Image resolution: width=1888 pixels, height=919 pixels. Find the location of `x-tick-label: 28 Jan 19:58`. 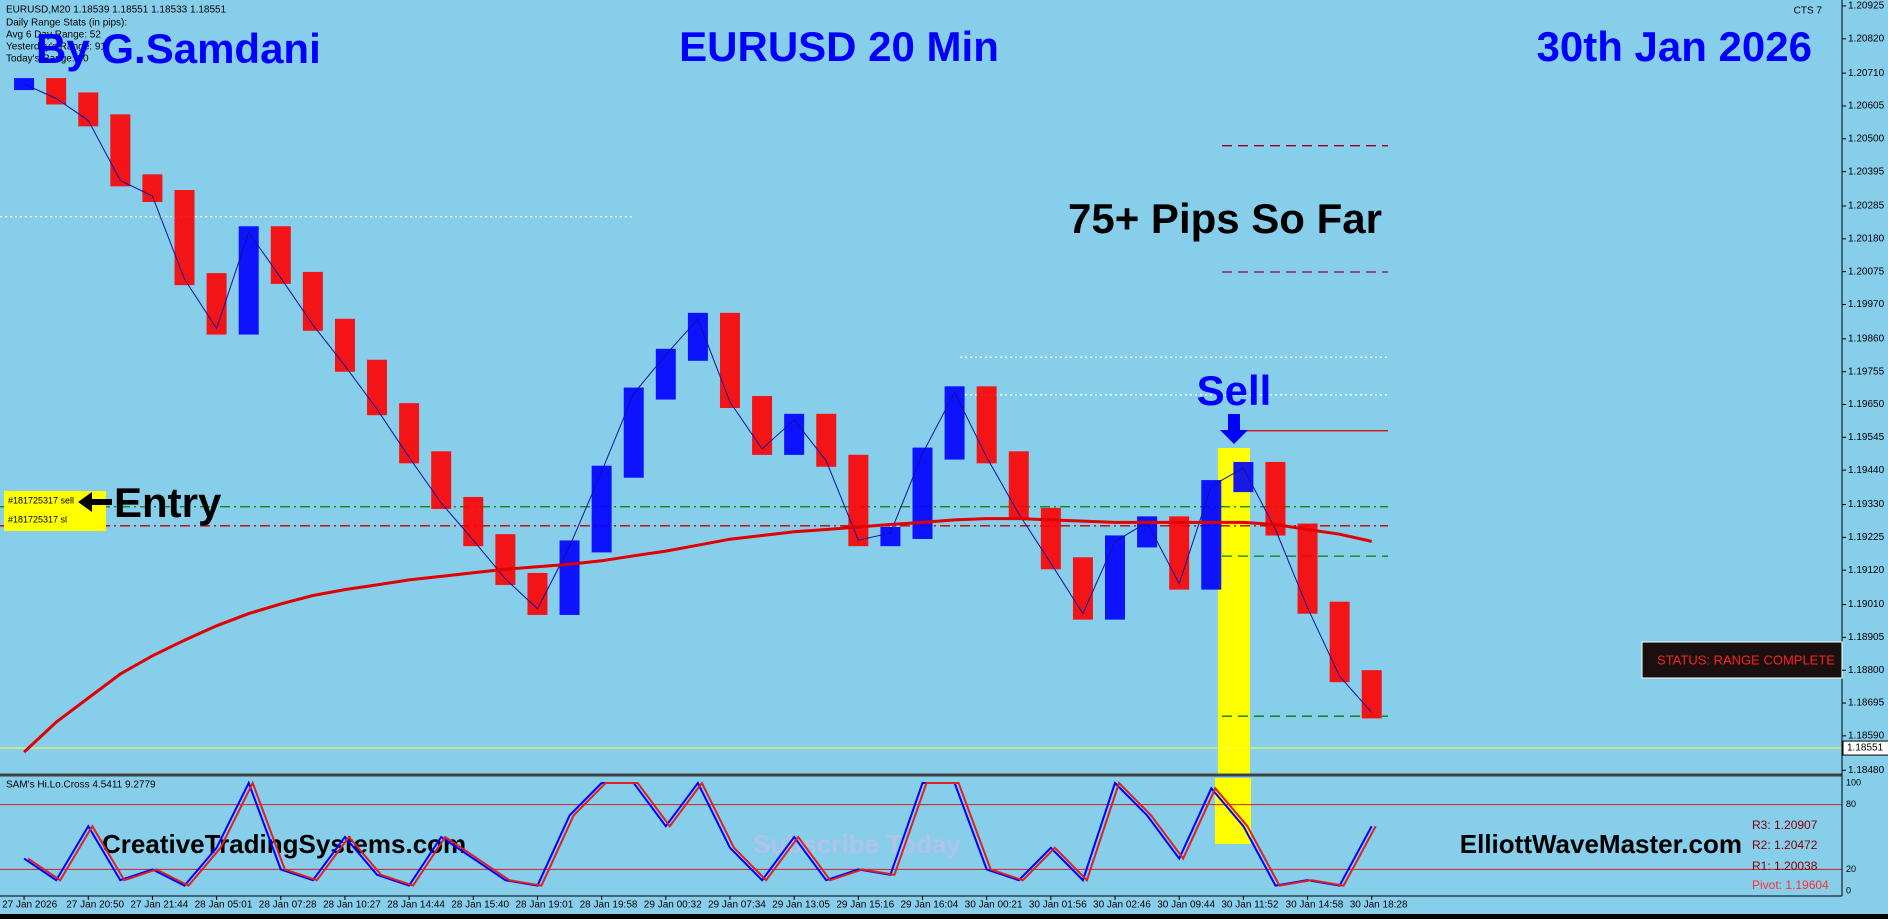

x-tick-label: 28 Jan 19:58 is located at coordinates (609, 905).